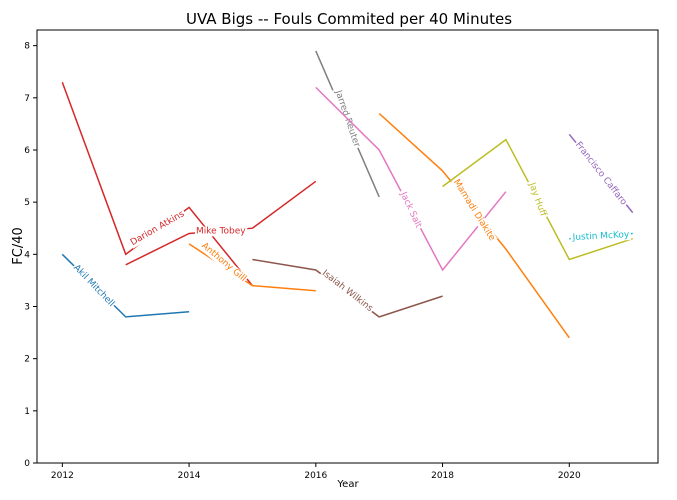 The height and width of the screenshot is (500, 677). I want to click on series-label-jay-huff: Jay Huff, so click(537, 200).